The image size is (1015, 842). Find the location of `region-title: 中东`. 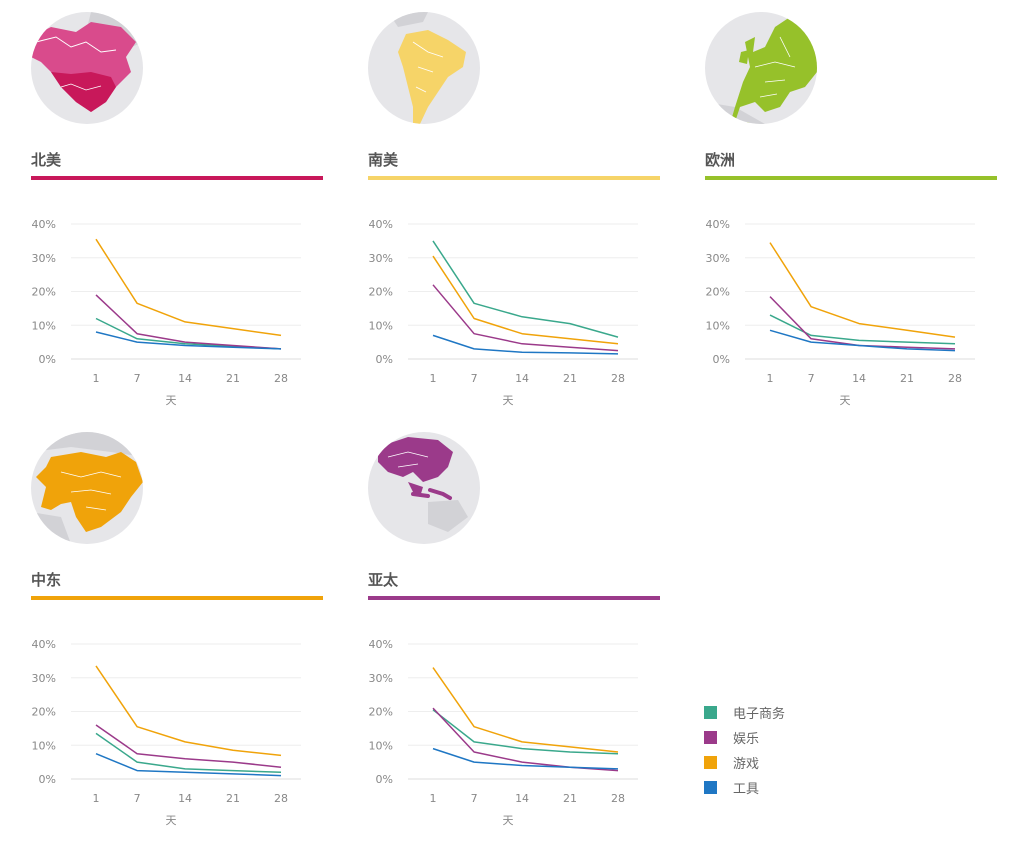

region-title: 中东 is located at coordinates (46, 580).